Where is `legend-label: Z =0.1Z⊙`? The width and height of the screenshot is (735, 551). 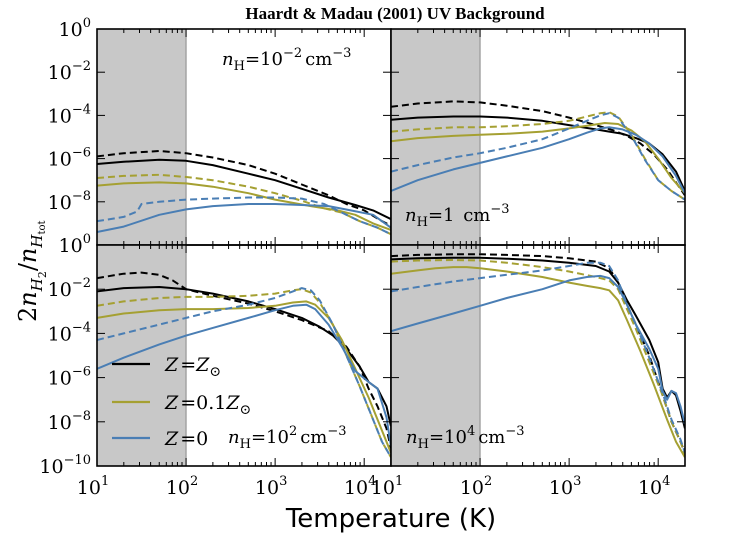 legend-label: Z =0.1Z⊙ is located at coordinates (207, 405).